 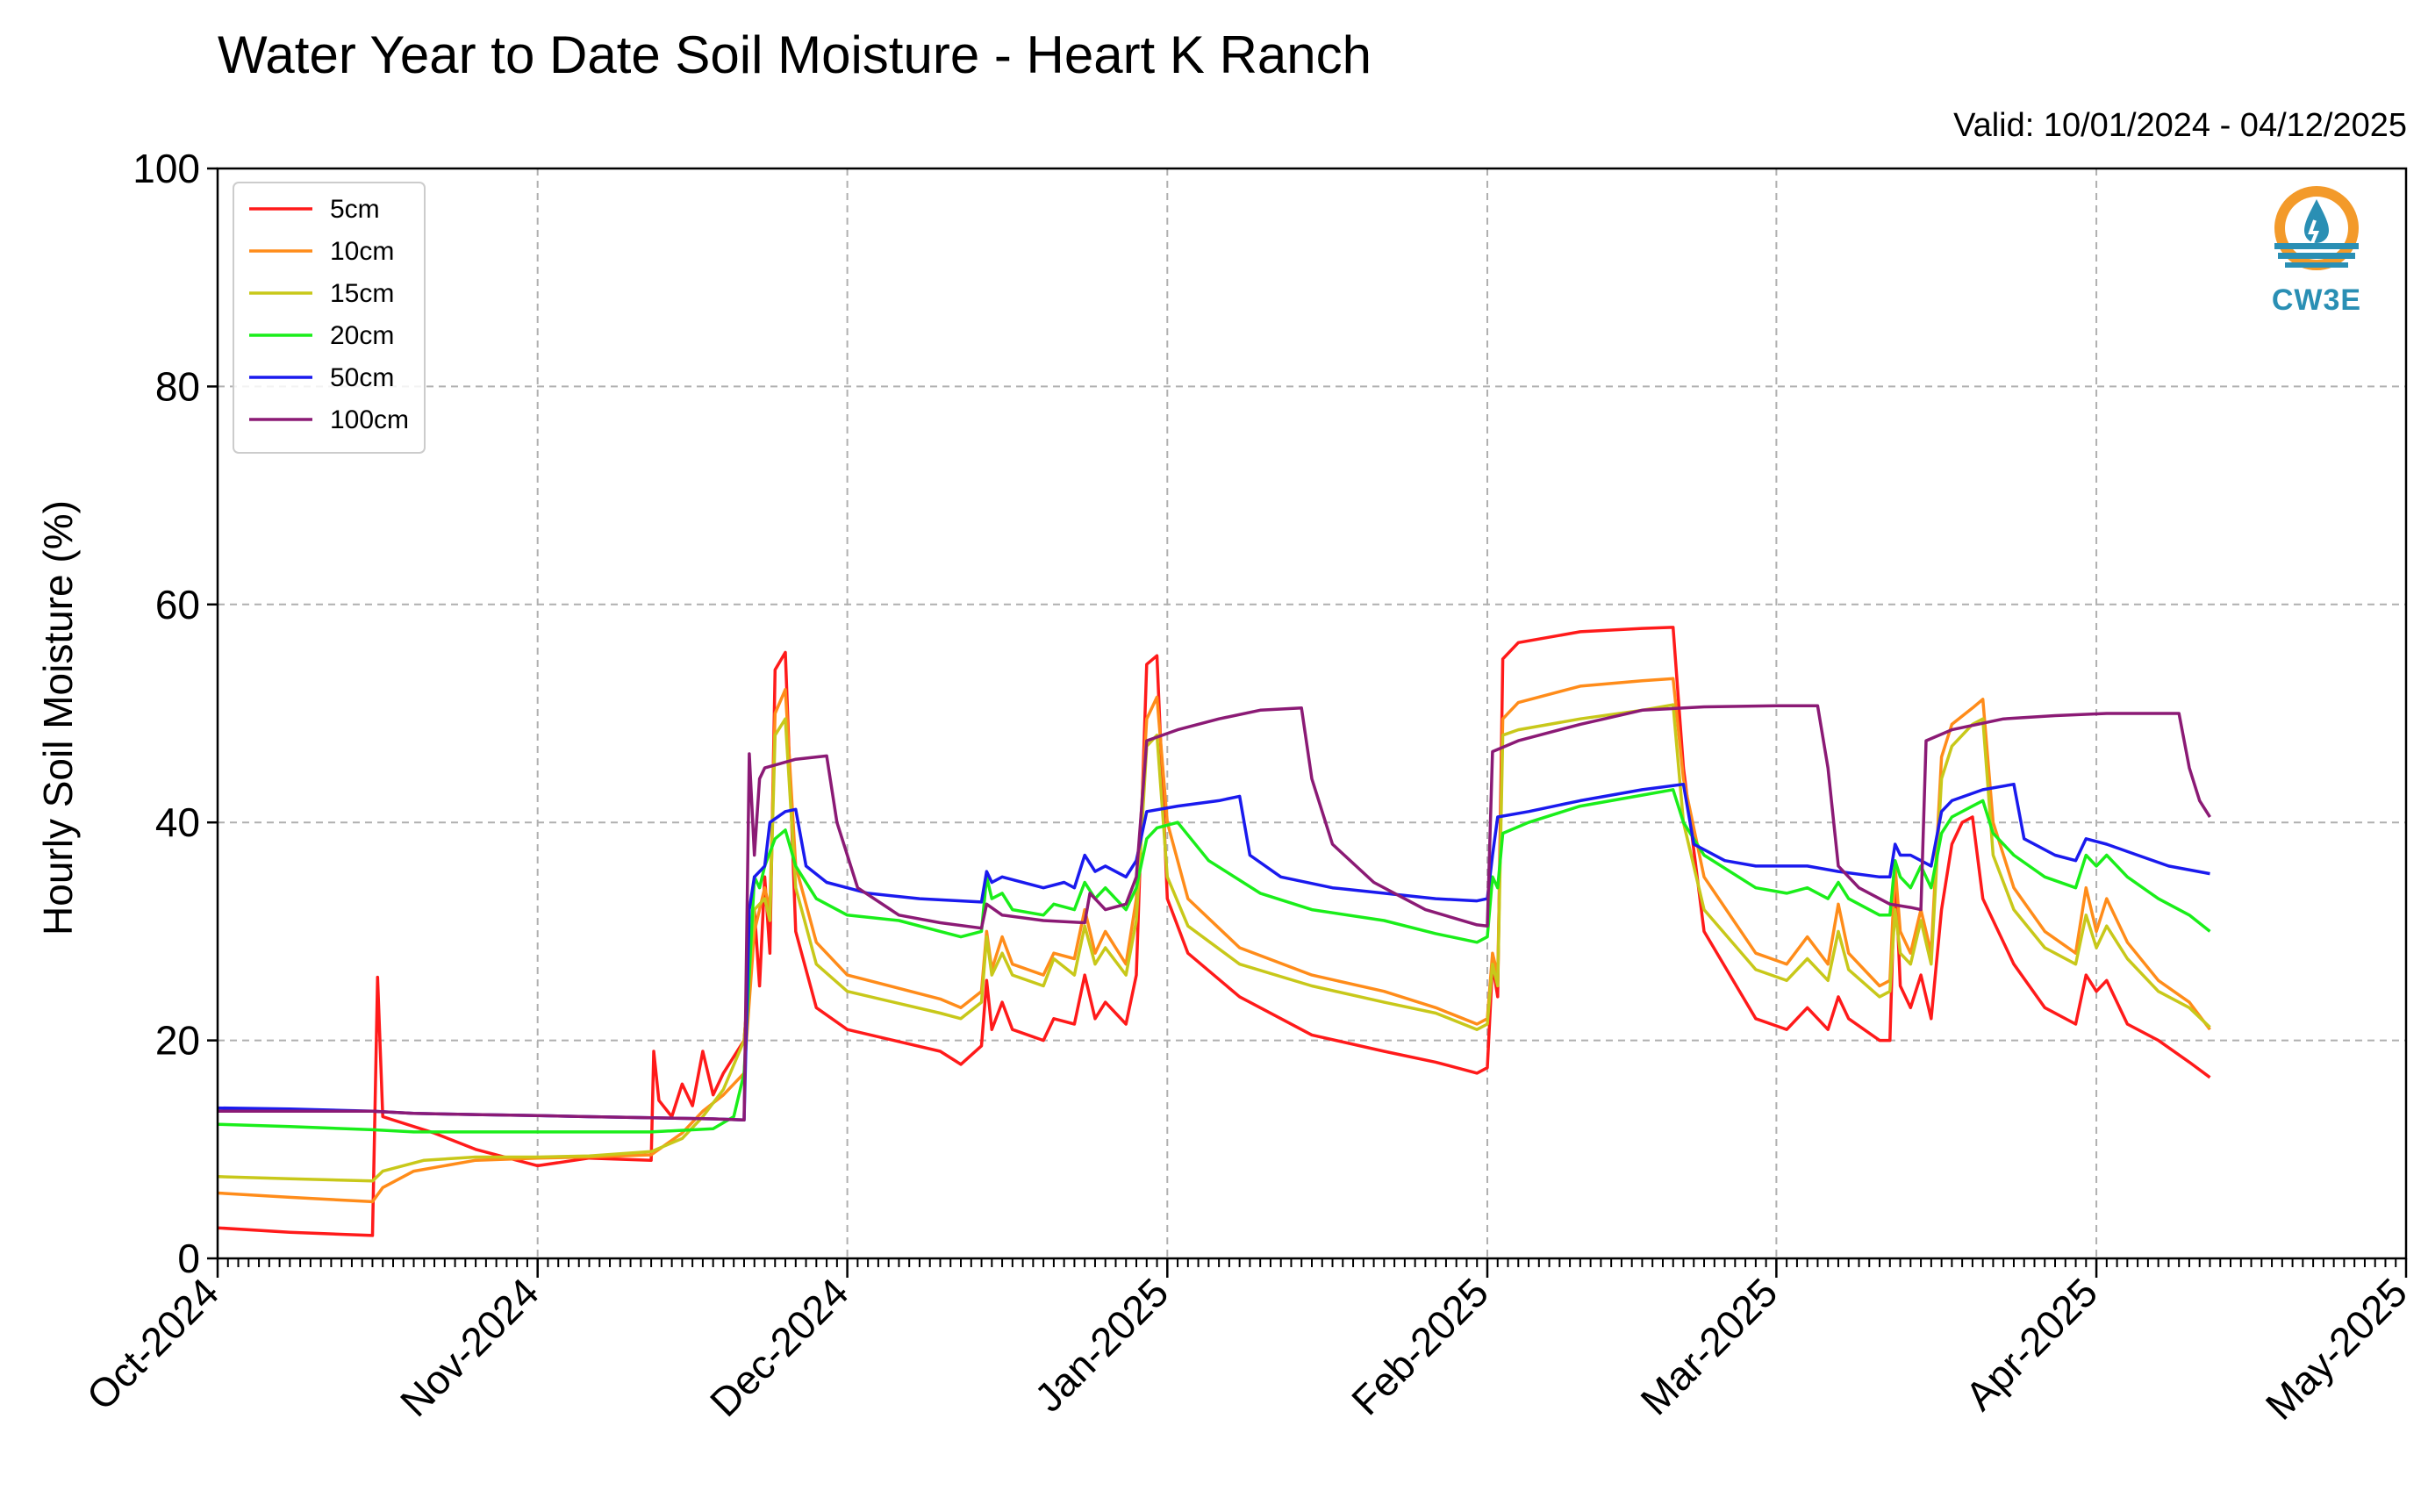 What do you see at coordinates (469, 1347) in the screenshot?
I see `x-tick-label: Nov-2024` at bounding box center [469, 1347].